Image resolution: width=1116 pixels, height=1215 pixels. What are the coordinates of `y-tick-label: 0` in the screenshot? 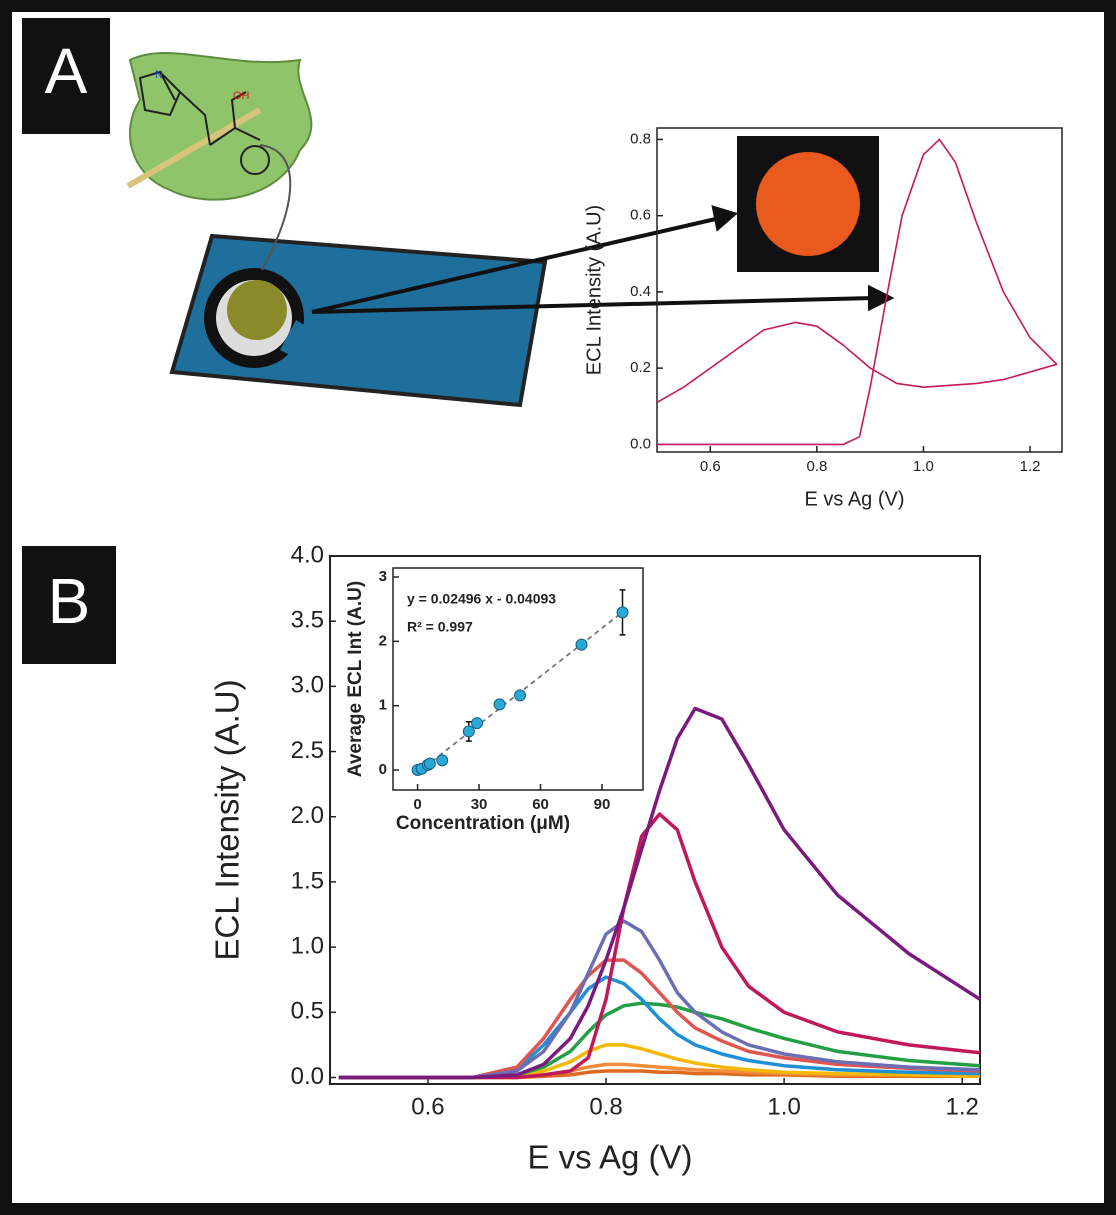 It's located at (383, 769).